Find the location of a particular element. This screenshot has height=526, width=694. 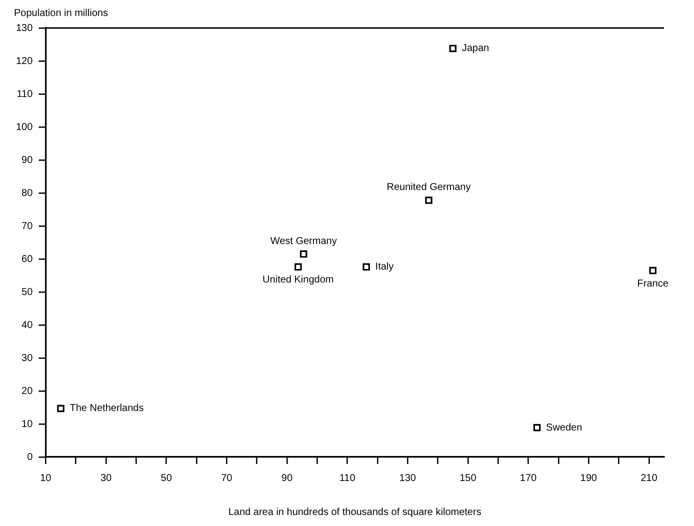

annotation: Sweden is located at coordinates (564, 428).